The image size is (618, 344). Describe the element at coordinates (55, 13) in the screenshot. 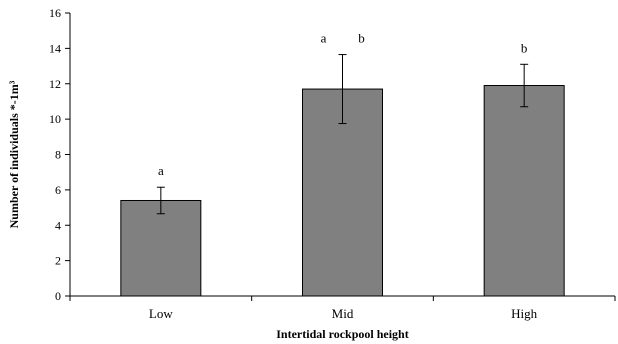

I see `y-tick-label: 16` at that location.